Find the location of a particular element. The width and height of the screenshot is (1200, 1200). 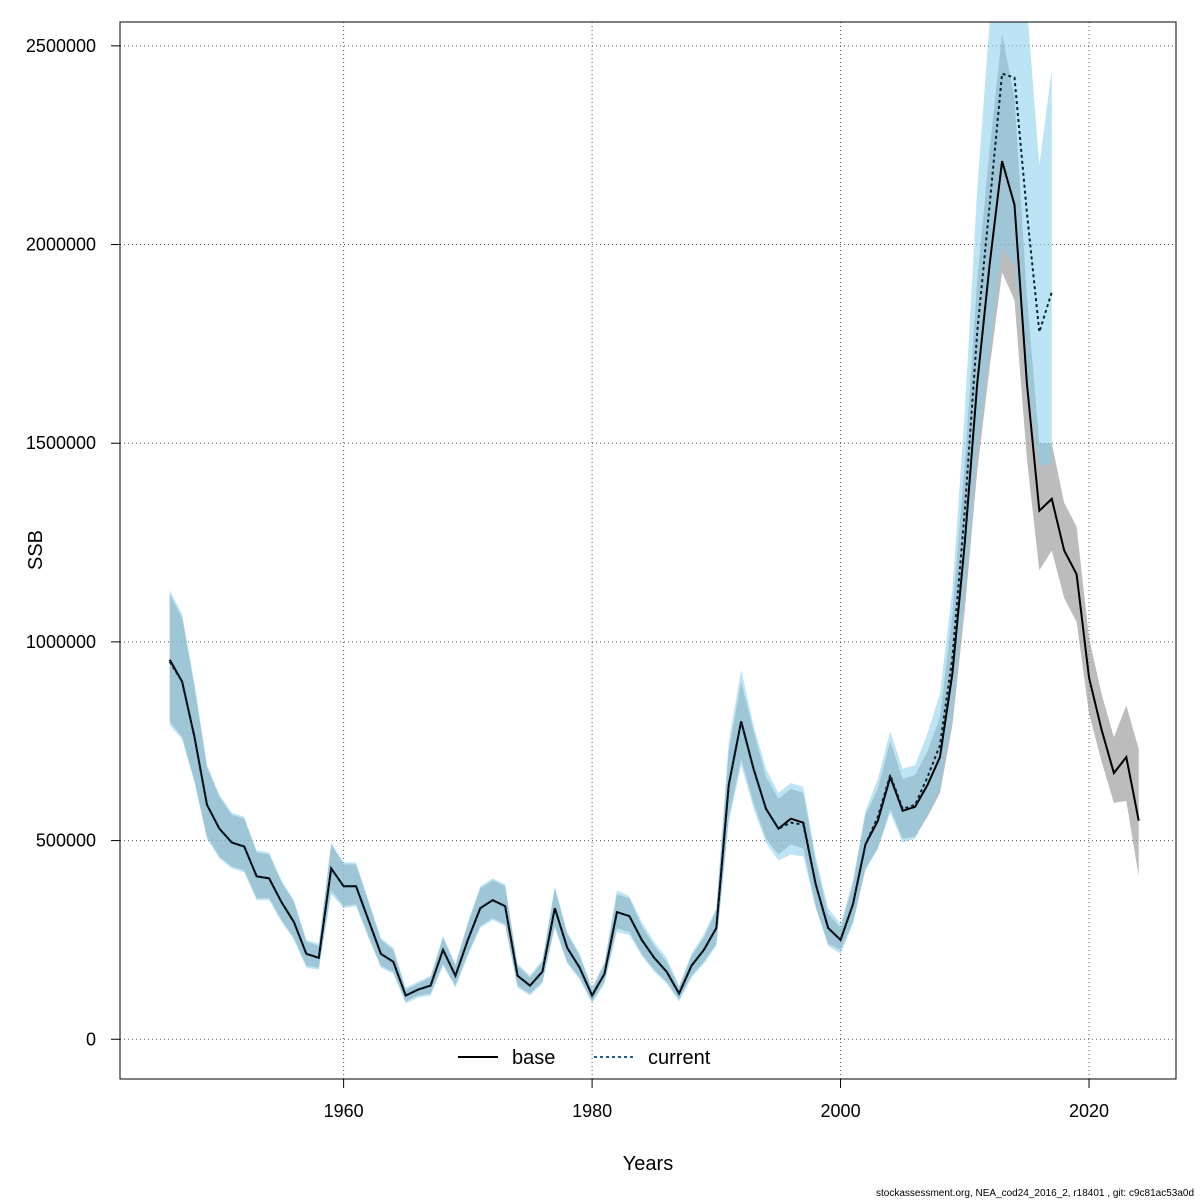

x-tick-label: 1980 is located at coordinates (592, 1111).